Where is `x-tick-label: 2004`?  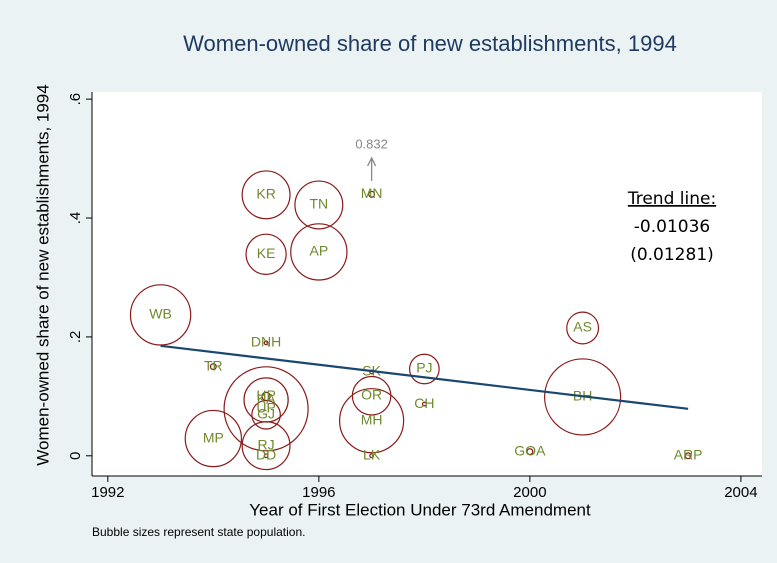
x-tick-label: 2004 is located at coordinates (740, 492).